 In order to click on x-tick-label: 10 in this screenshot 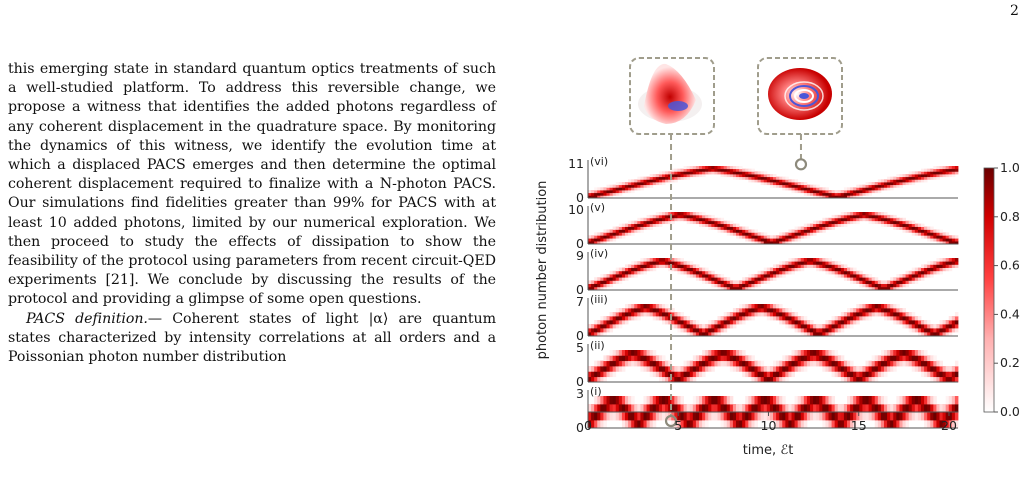, I will do `click(769, 425)`.